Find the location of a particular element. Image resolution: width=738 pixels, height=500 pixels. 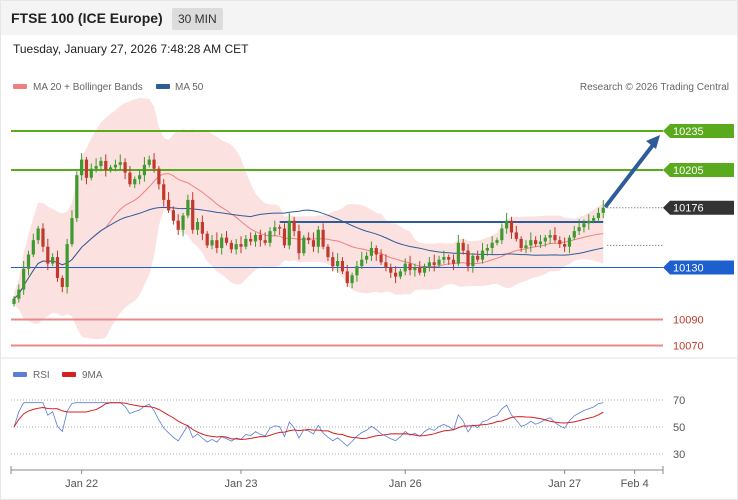

level-label-10205: 10205 is located at coordinates (688, 171).